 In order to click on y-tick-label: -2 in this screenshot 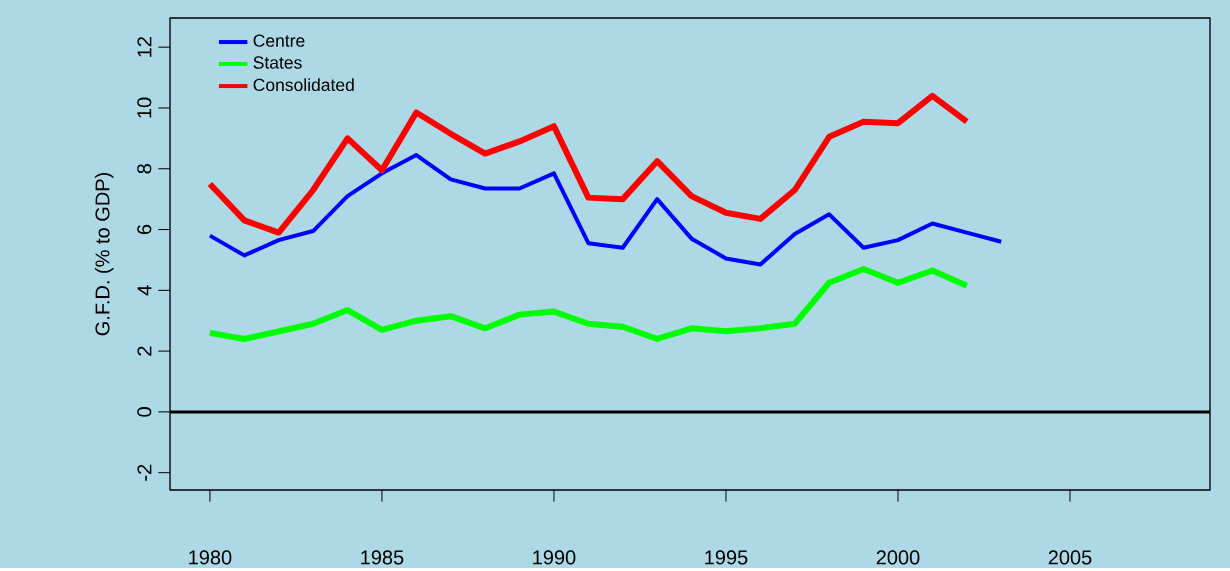, I will do `click(144, 472)`.